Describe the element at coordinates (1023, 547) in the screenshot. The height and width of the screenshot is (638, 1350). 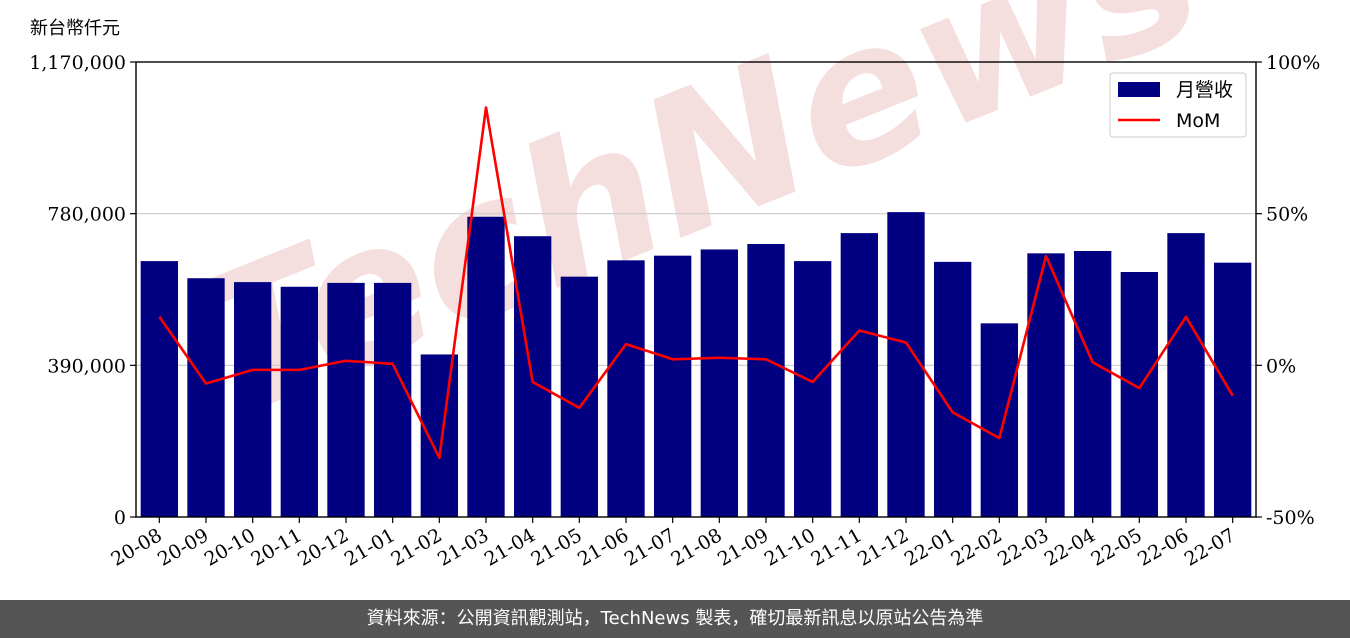
I see `x-tick-label: 22-03` at that location.